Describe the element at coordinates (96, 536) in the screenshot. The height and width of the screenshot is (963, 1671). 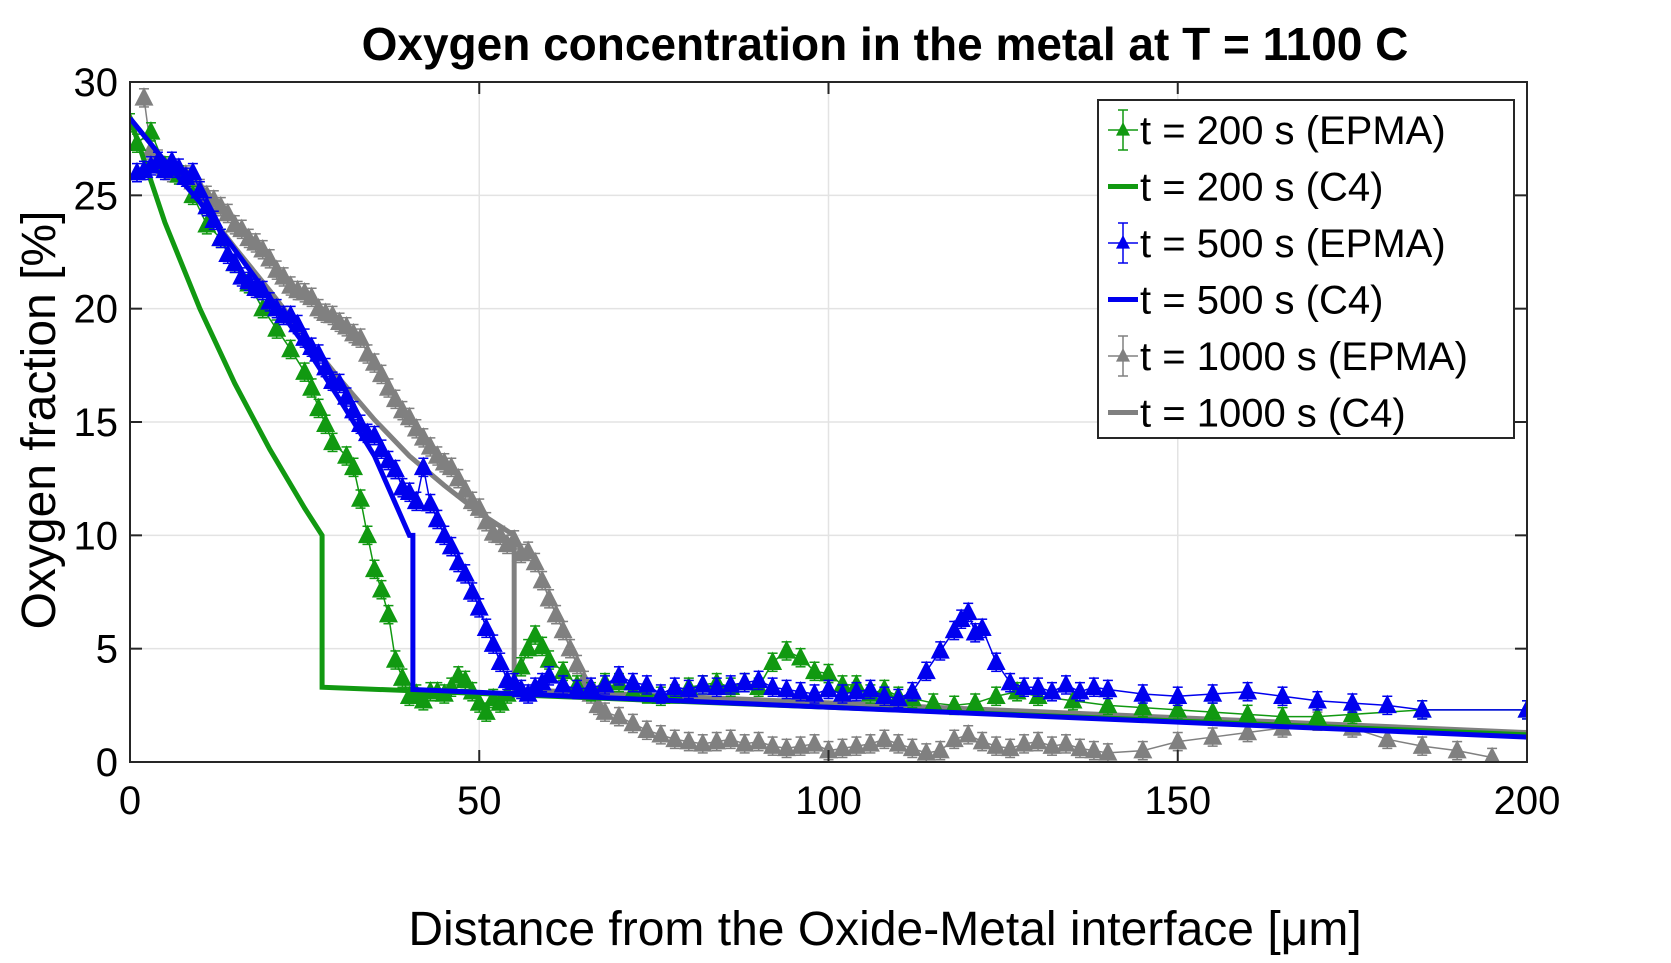
I see `y-tick-label: 10` at that location.